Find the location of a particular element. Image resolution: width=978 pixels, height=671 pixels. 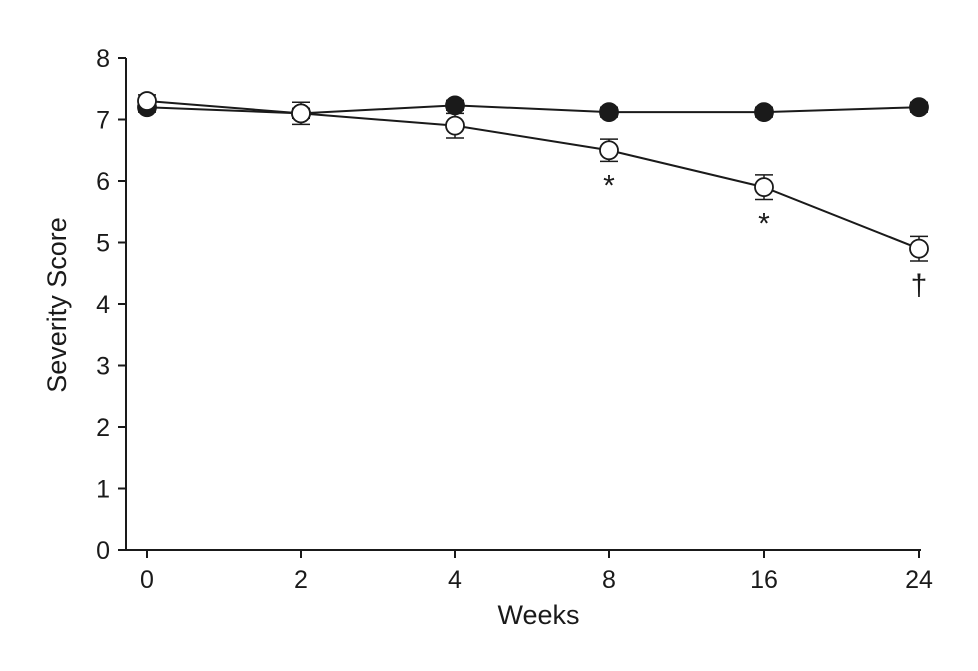

y-tick-label: 2 is located at coordinates (103, 428).